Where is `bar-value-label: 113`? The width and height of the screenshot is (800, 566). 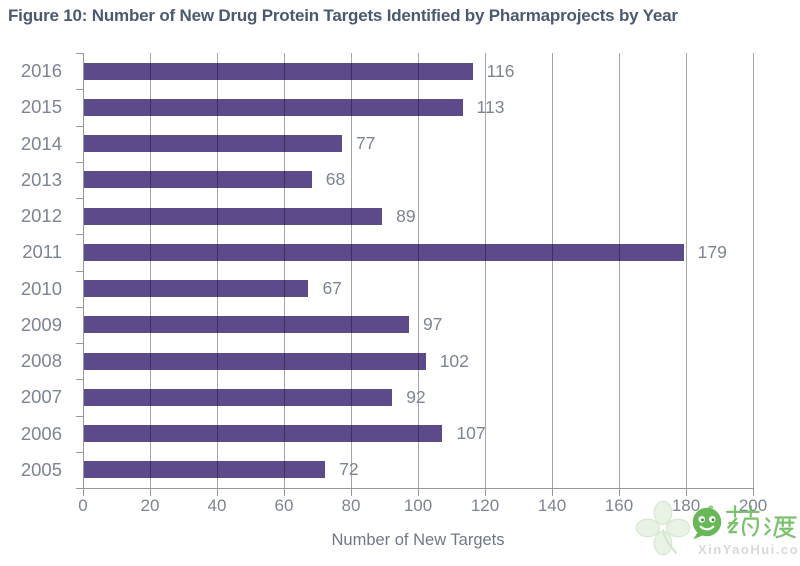 bar-value-label: 113 is located at coordinates (490, 106).